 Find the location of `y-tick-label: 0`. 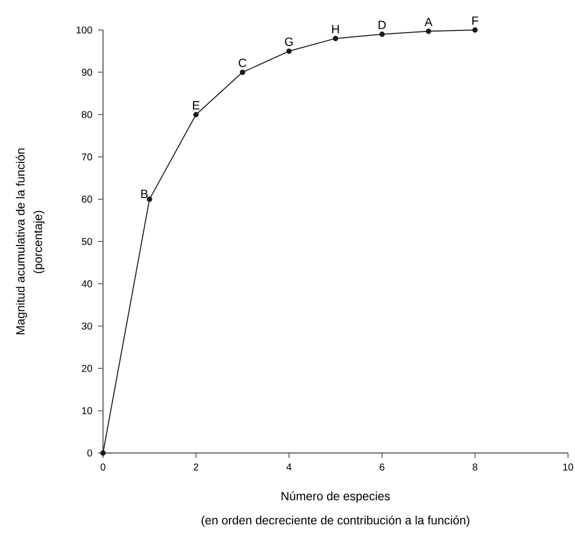

y-tick-label: 0 is located at coordinates (89, 453).